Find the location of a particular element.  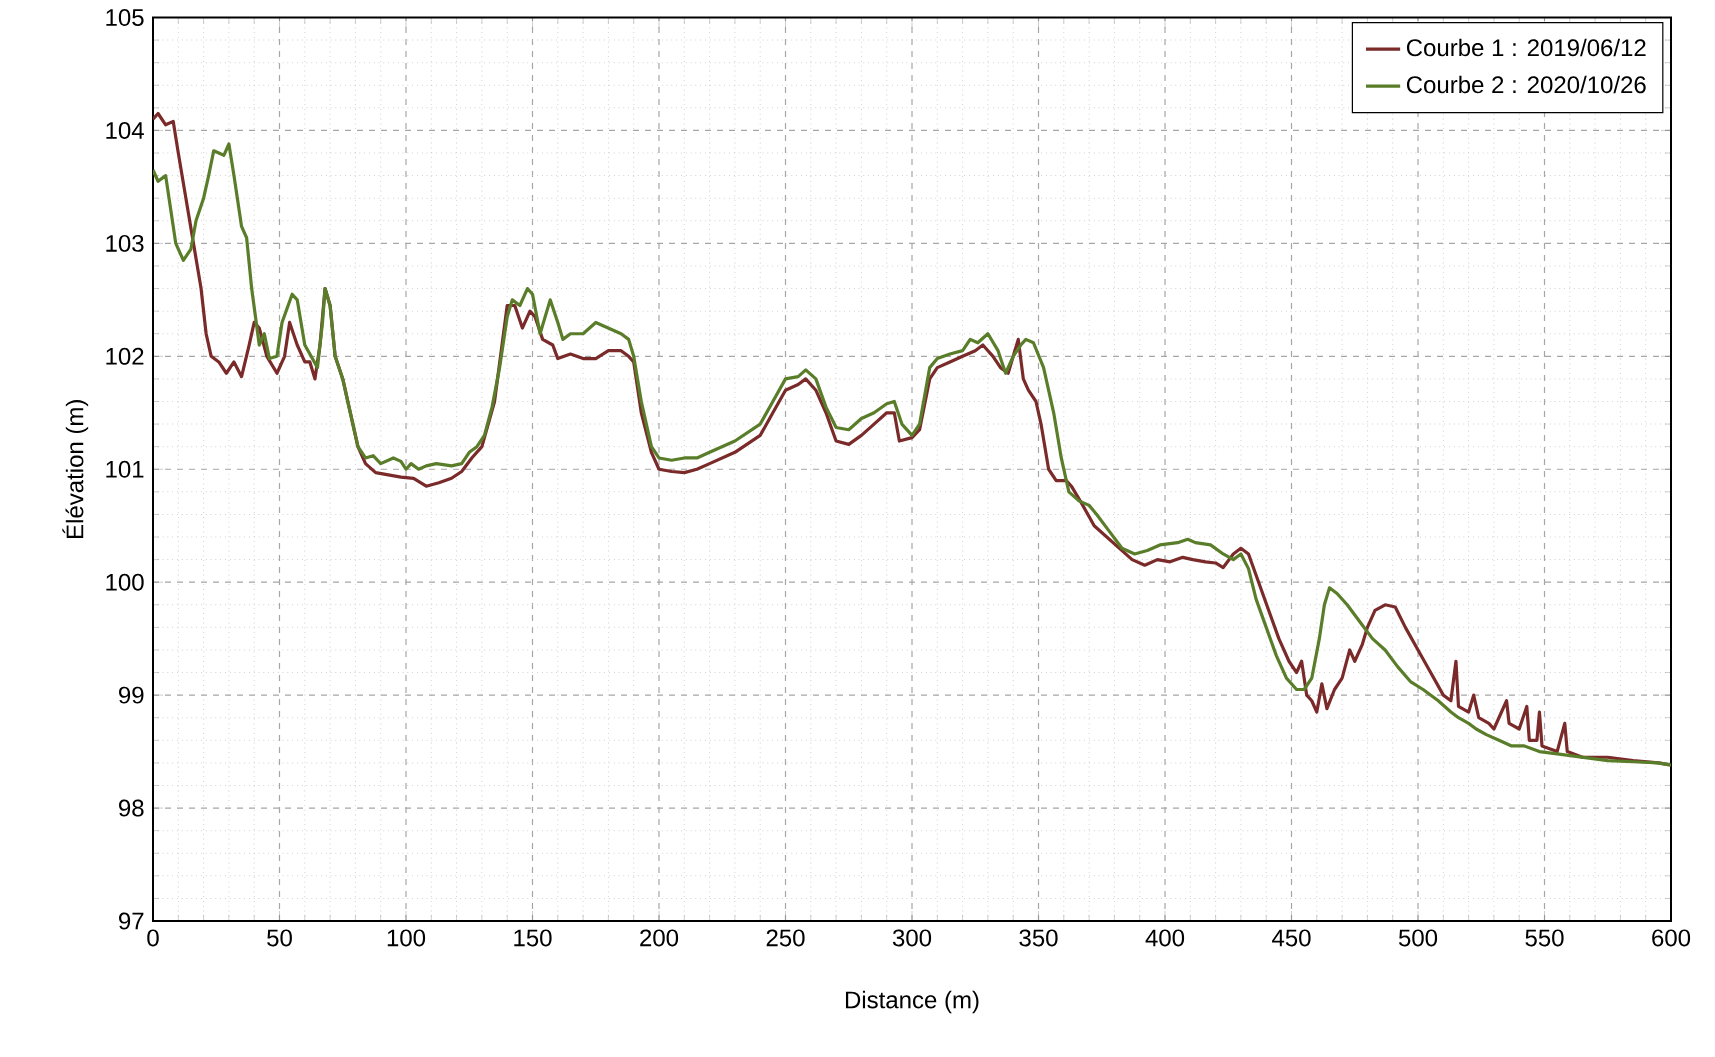

y-tick-label: 103 is located at coordinates (125, 243).